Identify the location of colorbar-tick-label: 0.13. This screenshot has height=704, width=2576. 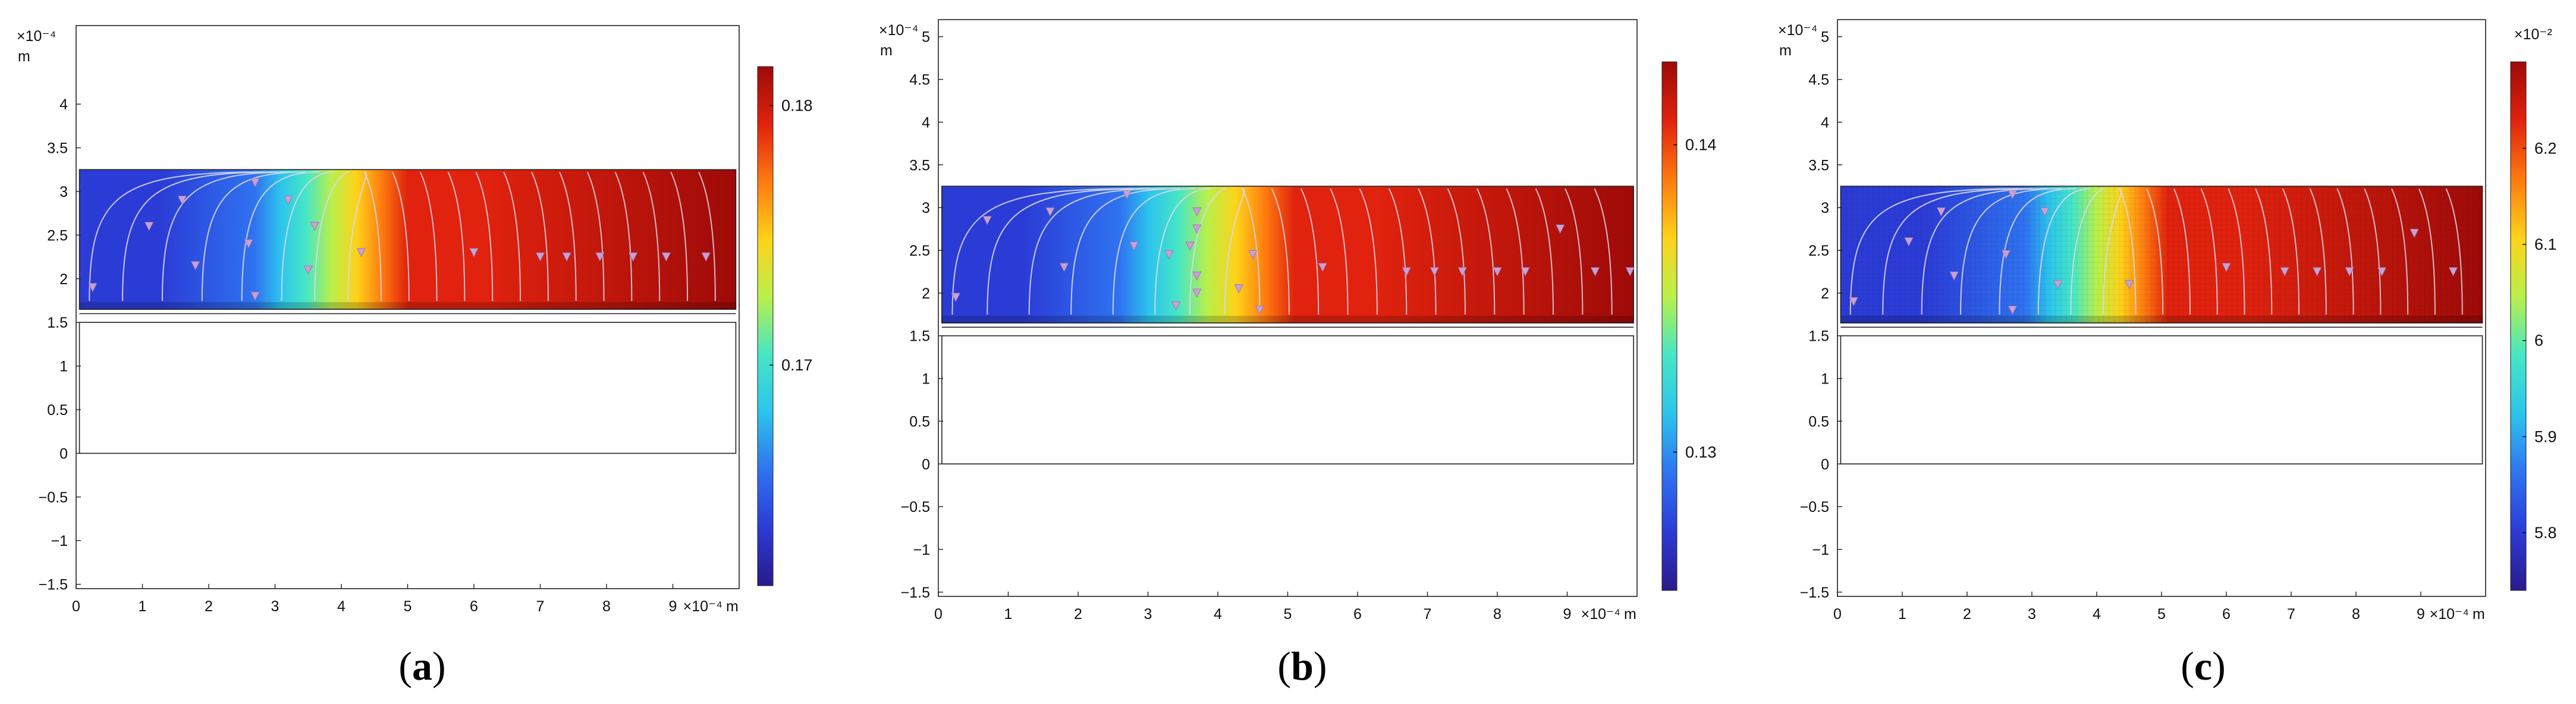
(1701, 452).